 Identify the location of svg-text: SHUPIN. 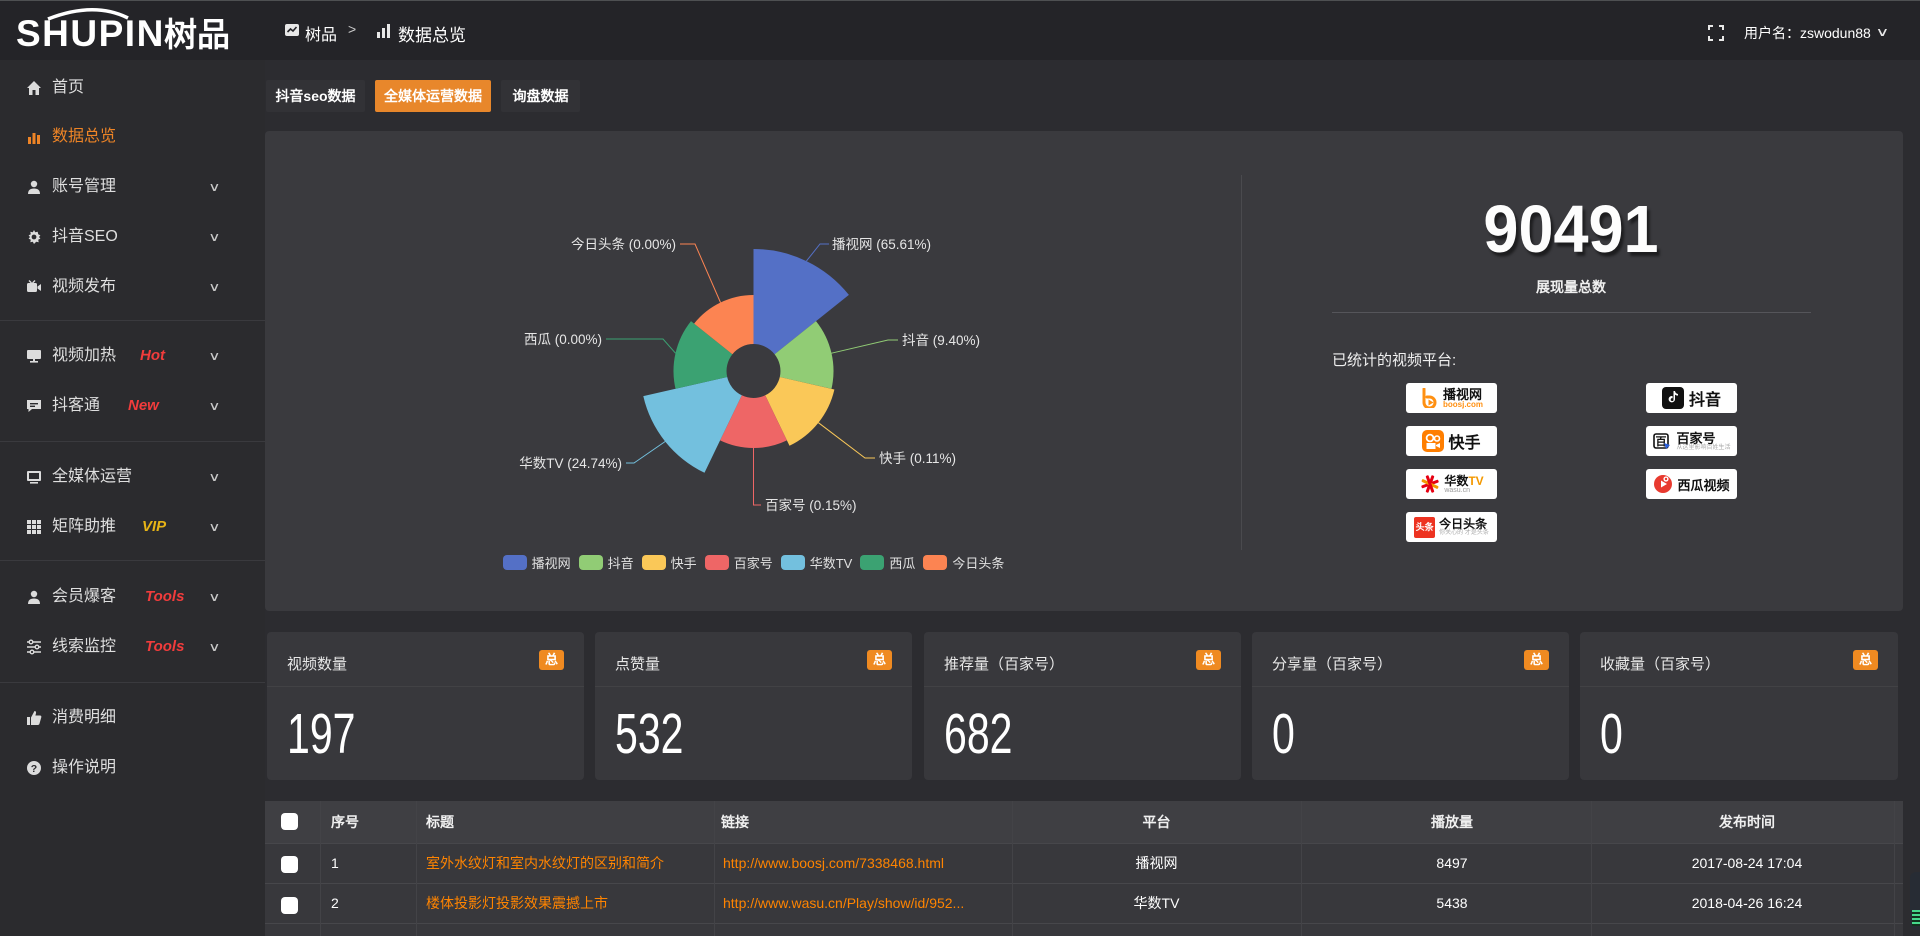
(90, 33).